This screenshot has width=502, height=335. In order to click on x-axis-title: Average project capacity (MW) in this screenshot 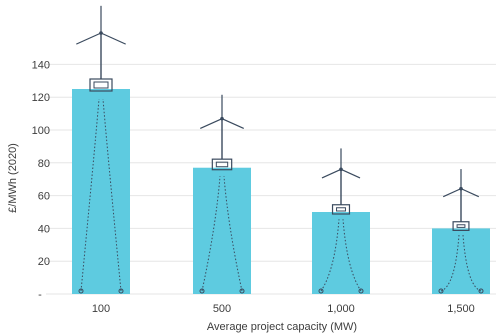, I will do `click(282, 327)`.